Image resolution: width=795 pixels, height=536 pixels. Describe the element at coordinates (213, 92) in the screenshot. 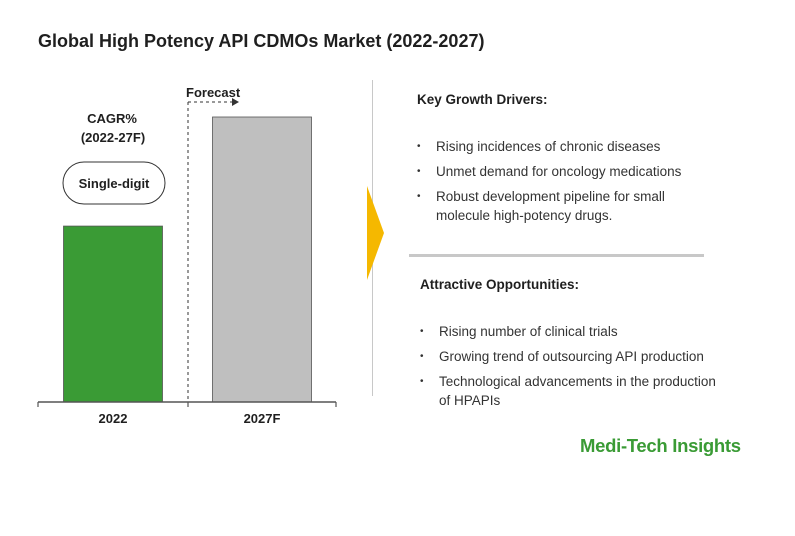

I see `forecast-label: Forecast` at that location.